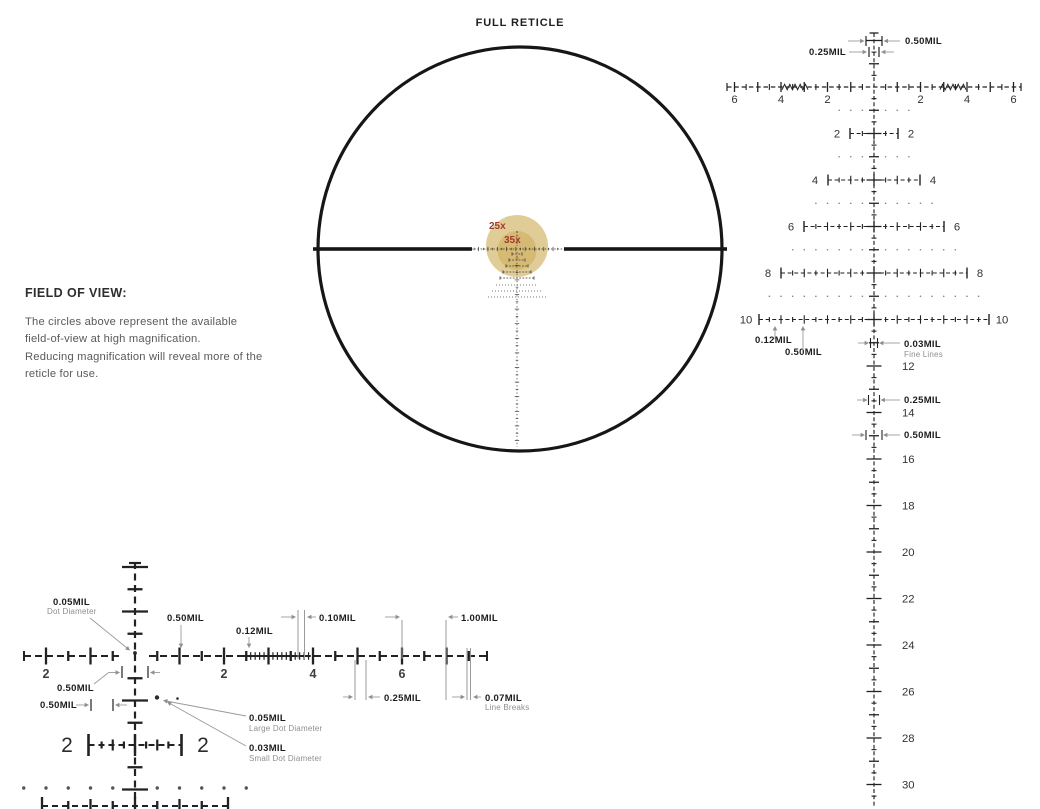 The width and height of the screenshot is (1040, 809). Describe the element at coordinates (71, 602) in the screenshot. I see `callout-005mil-dot: 0.05MIL` at that location.